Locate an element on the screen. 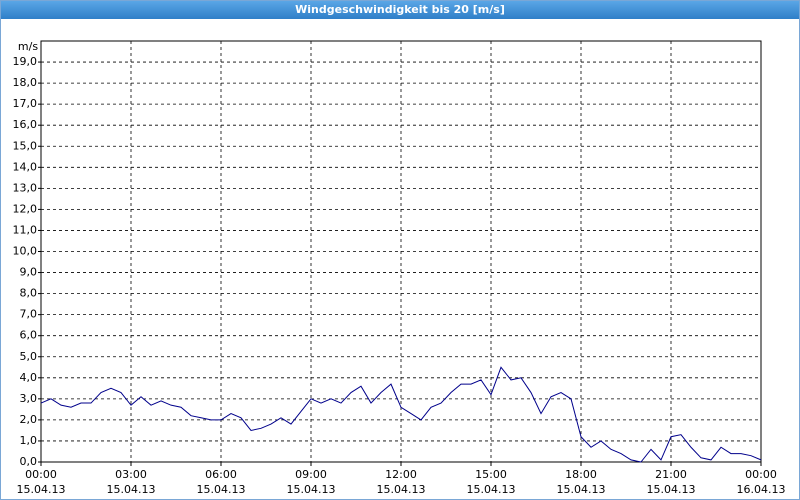 Image resolution: width=800 pixels, height=500 pixels. y-tick-label: 15,0 is located at coordinates (25, 145).